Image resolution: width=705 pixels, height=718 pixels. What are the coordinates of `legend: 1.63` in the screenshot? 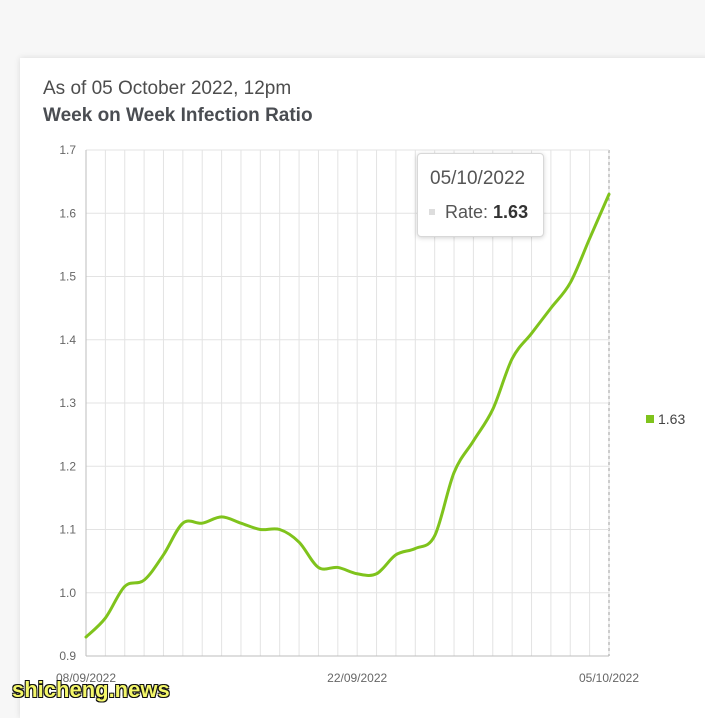 It's located at (665, 419).